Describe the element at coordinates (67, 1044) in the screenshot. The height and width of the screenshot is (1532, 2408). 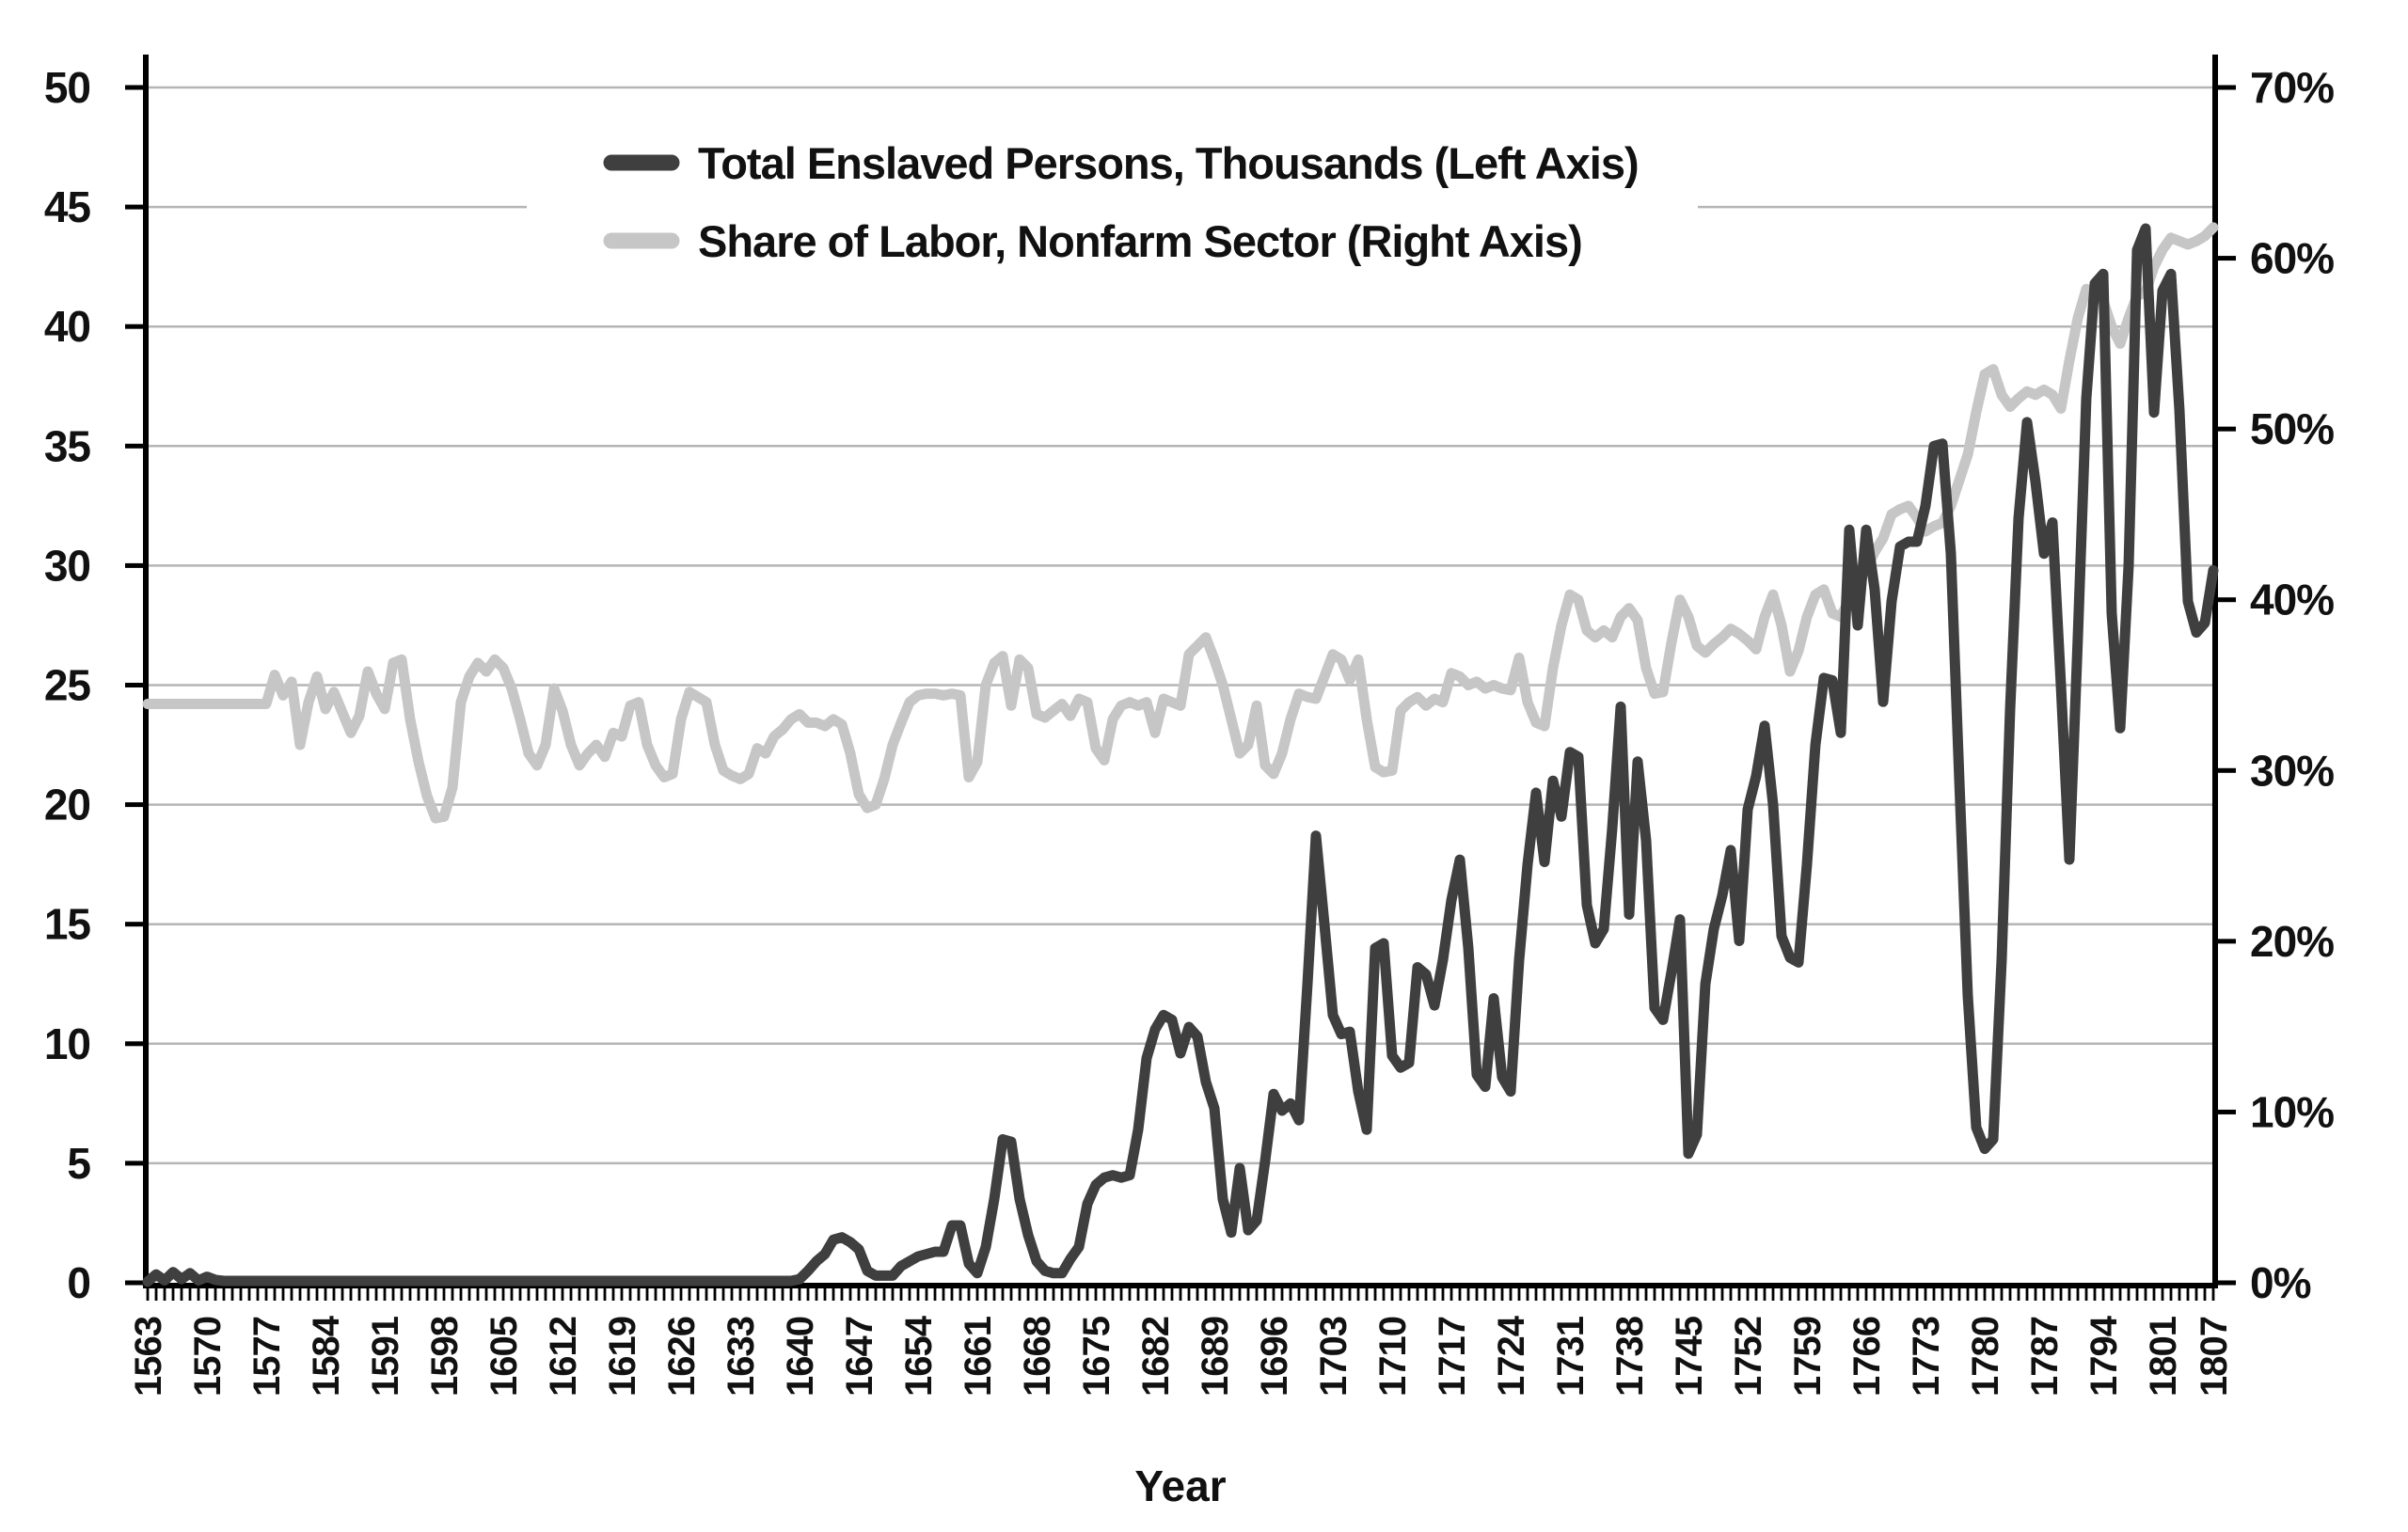
I see `left-axis-tick-label: 10` at that location.